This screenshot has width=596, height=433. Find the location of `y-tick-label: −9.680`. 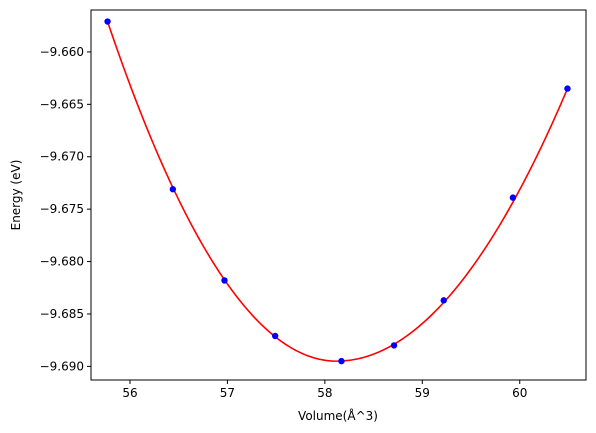

y-tick-label: −9.680 is located at coordinates (62, 262).